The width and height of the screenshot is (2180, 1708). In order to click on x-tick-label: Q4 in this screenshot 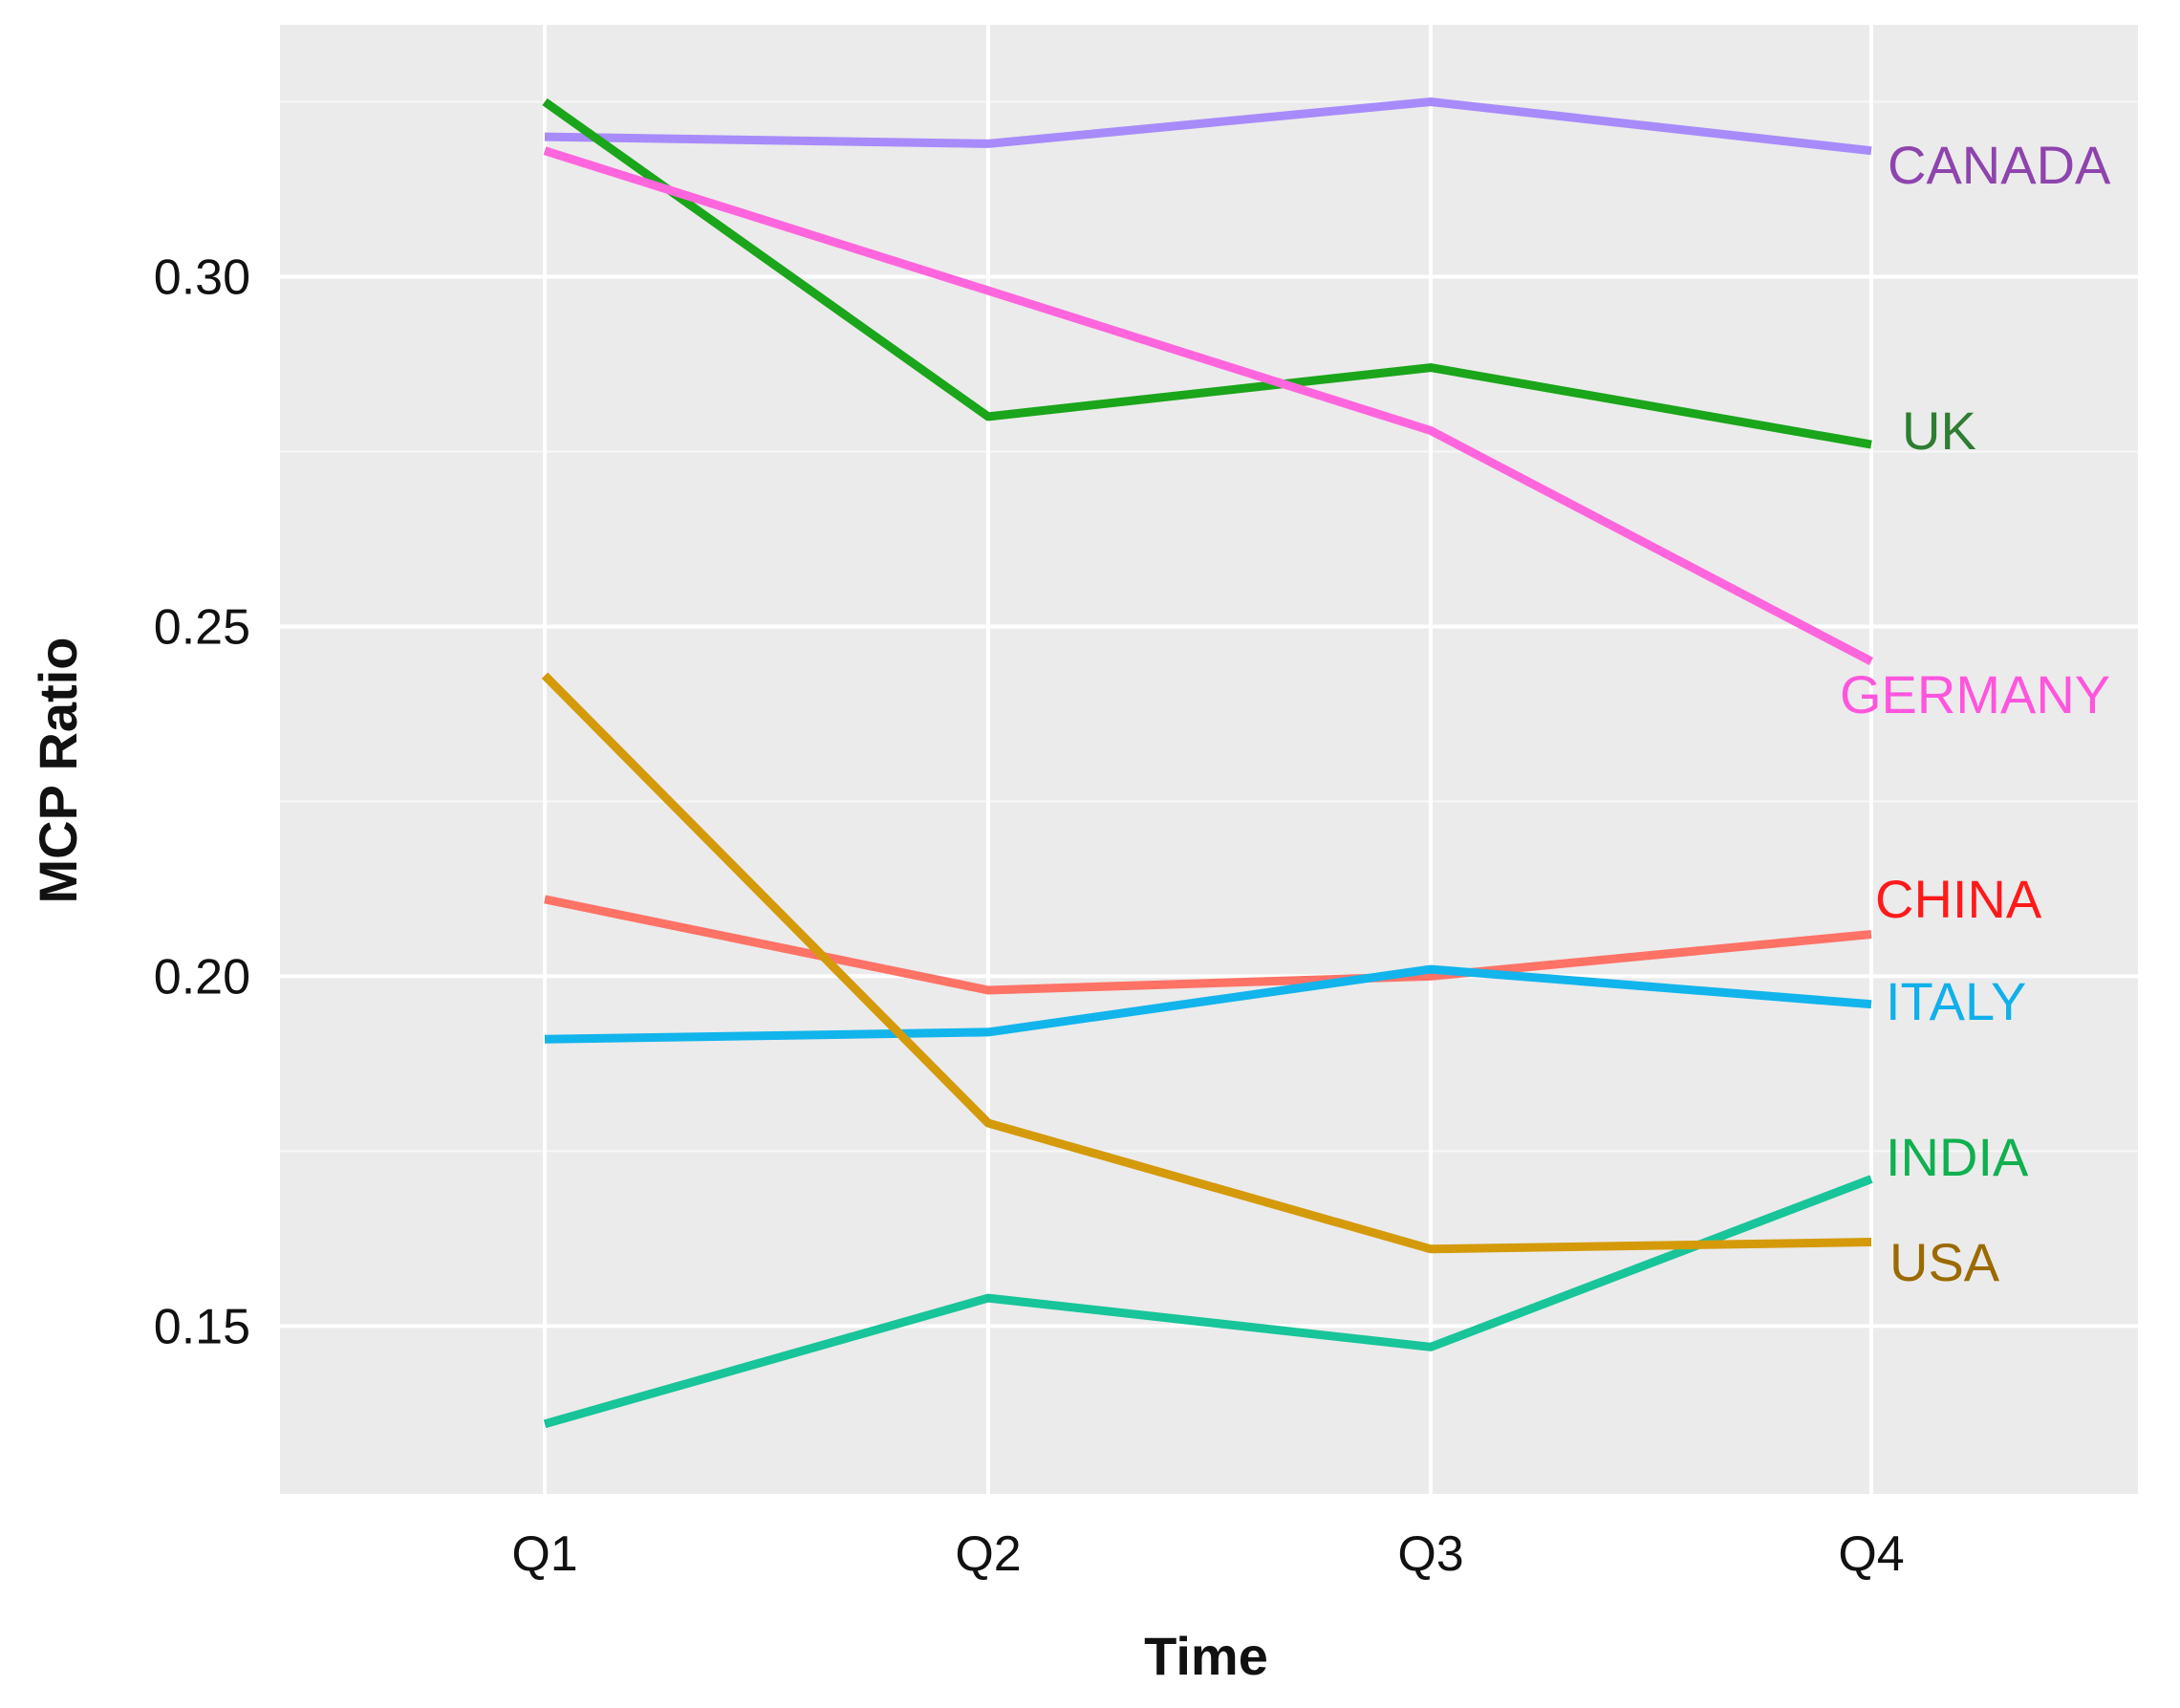, I will do `click(1871, 1554)`.